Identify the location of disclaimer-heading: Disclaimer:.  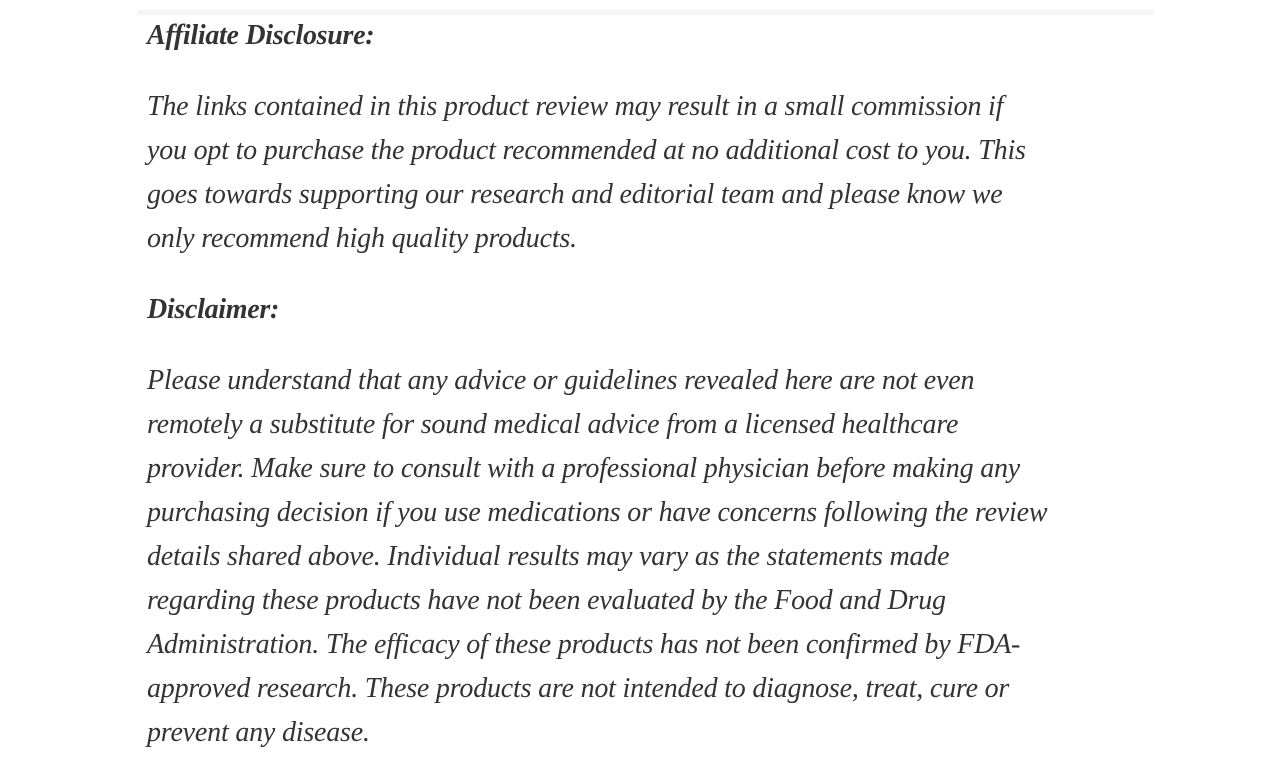
(213, 309).